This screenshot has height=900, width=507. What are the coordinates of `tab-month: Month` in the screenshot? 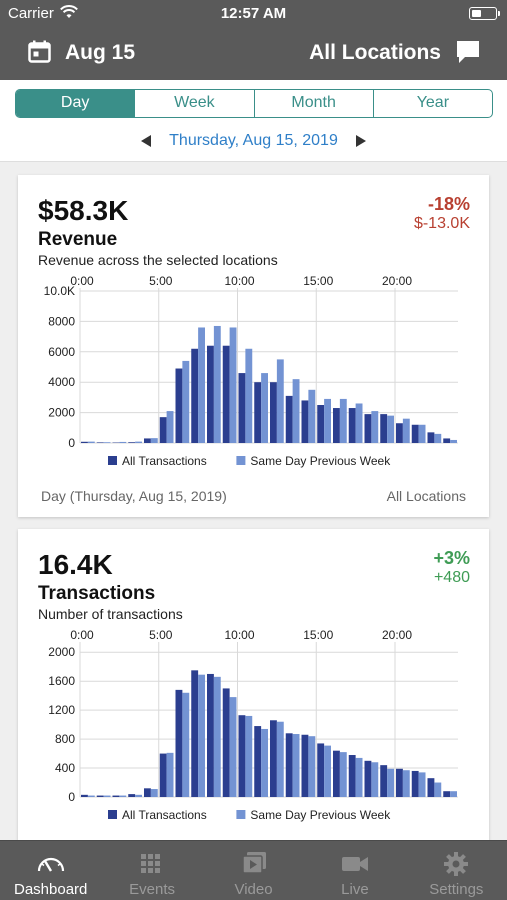 It's located at (313, 103).